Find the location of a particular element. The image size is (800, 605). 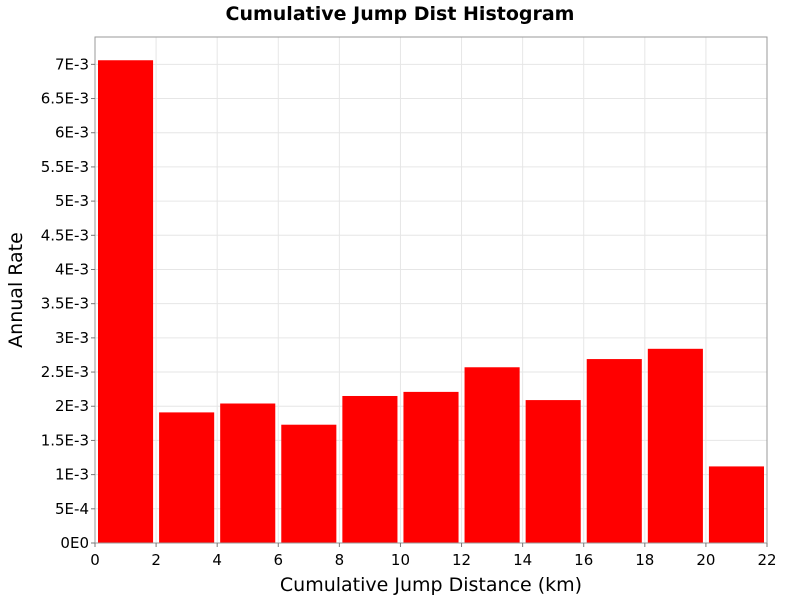

y-tick-label: 3E-3 is located at coordinates (72, 338).